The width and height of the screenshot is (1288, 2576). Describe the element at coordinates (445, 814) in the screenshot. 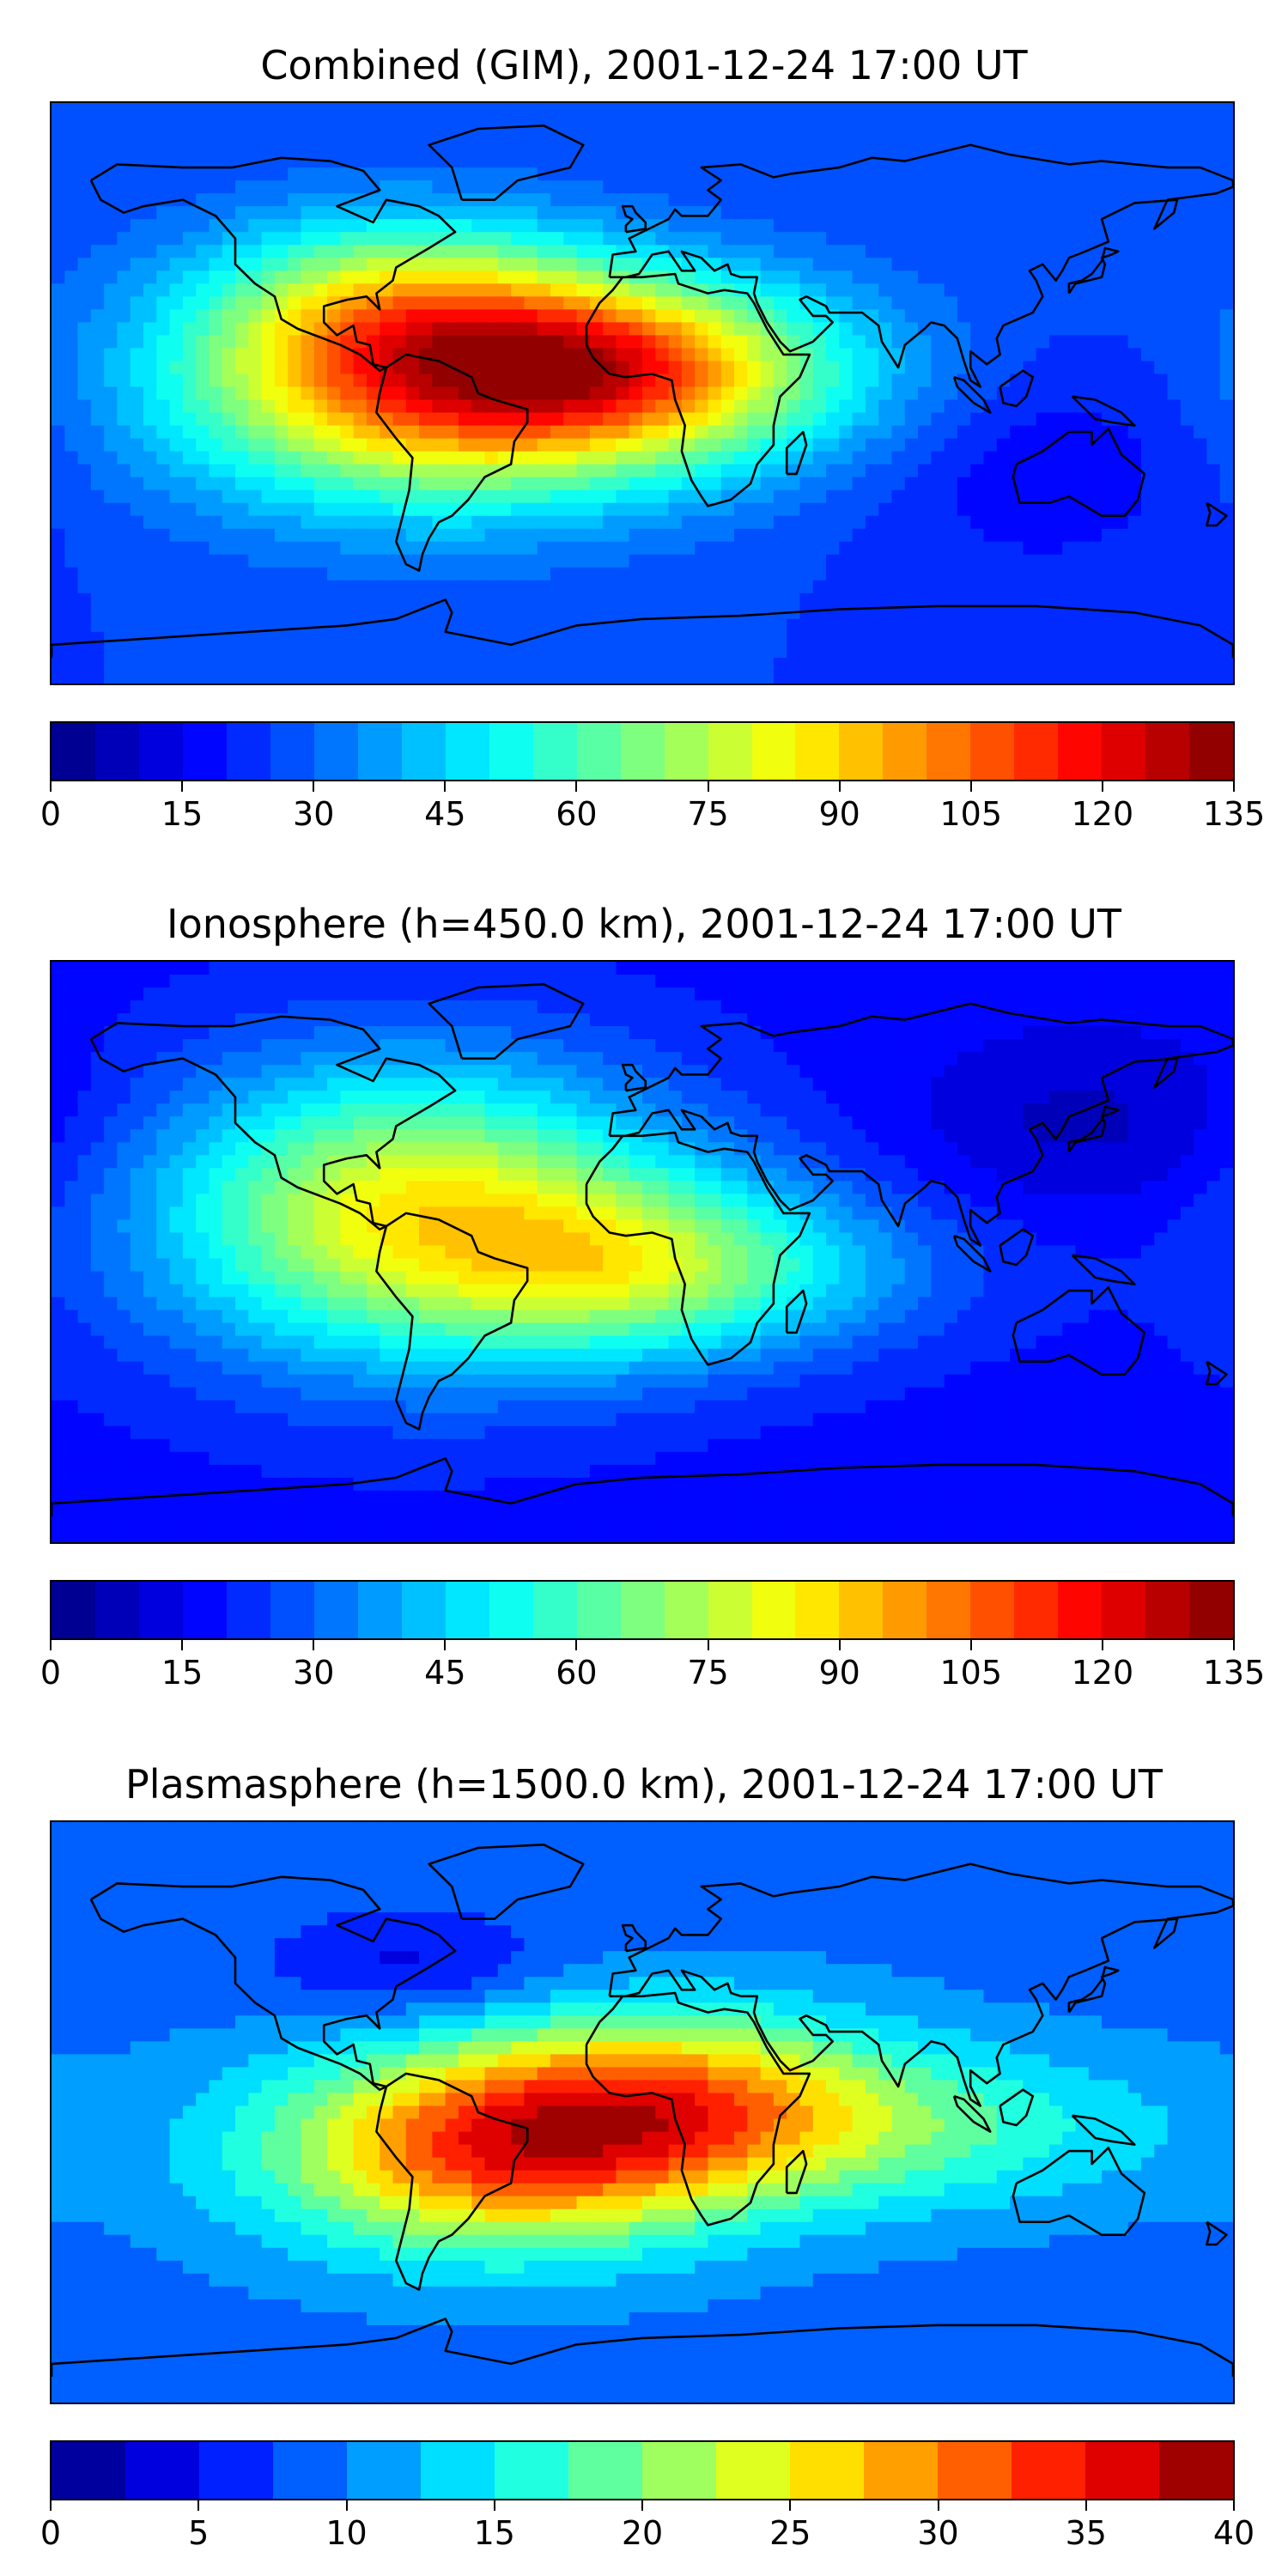

I see `colorbar-tick-label: 45` at that location.